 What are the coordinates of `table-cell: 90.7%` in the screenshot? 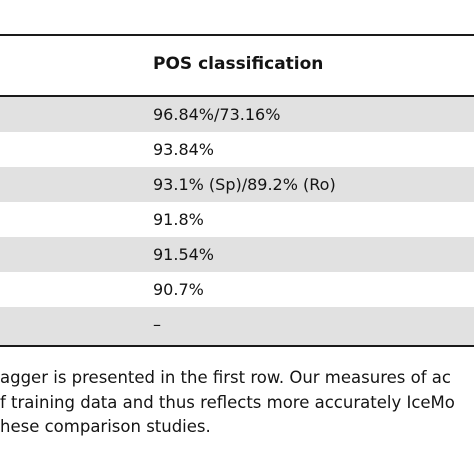 It's located at (178, 289).